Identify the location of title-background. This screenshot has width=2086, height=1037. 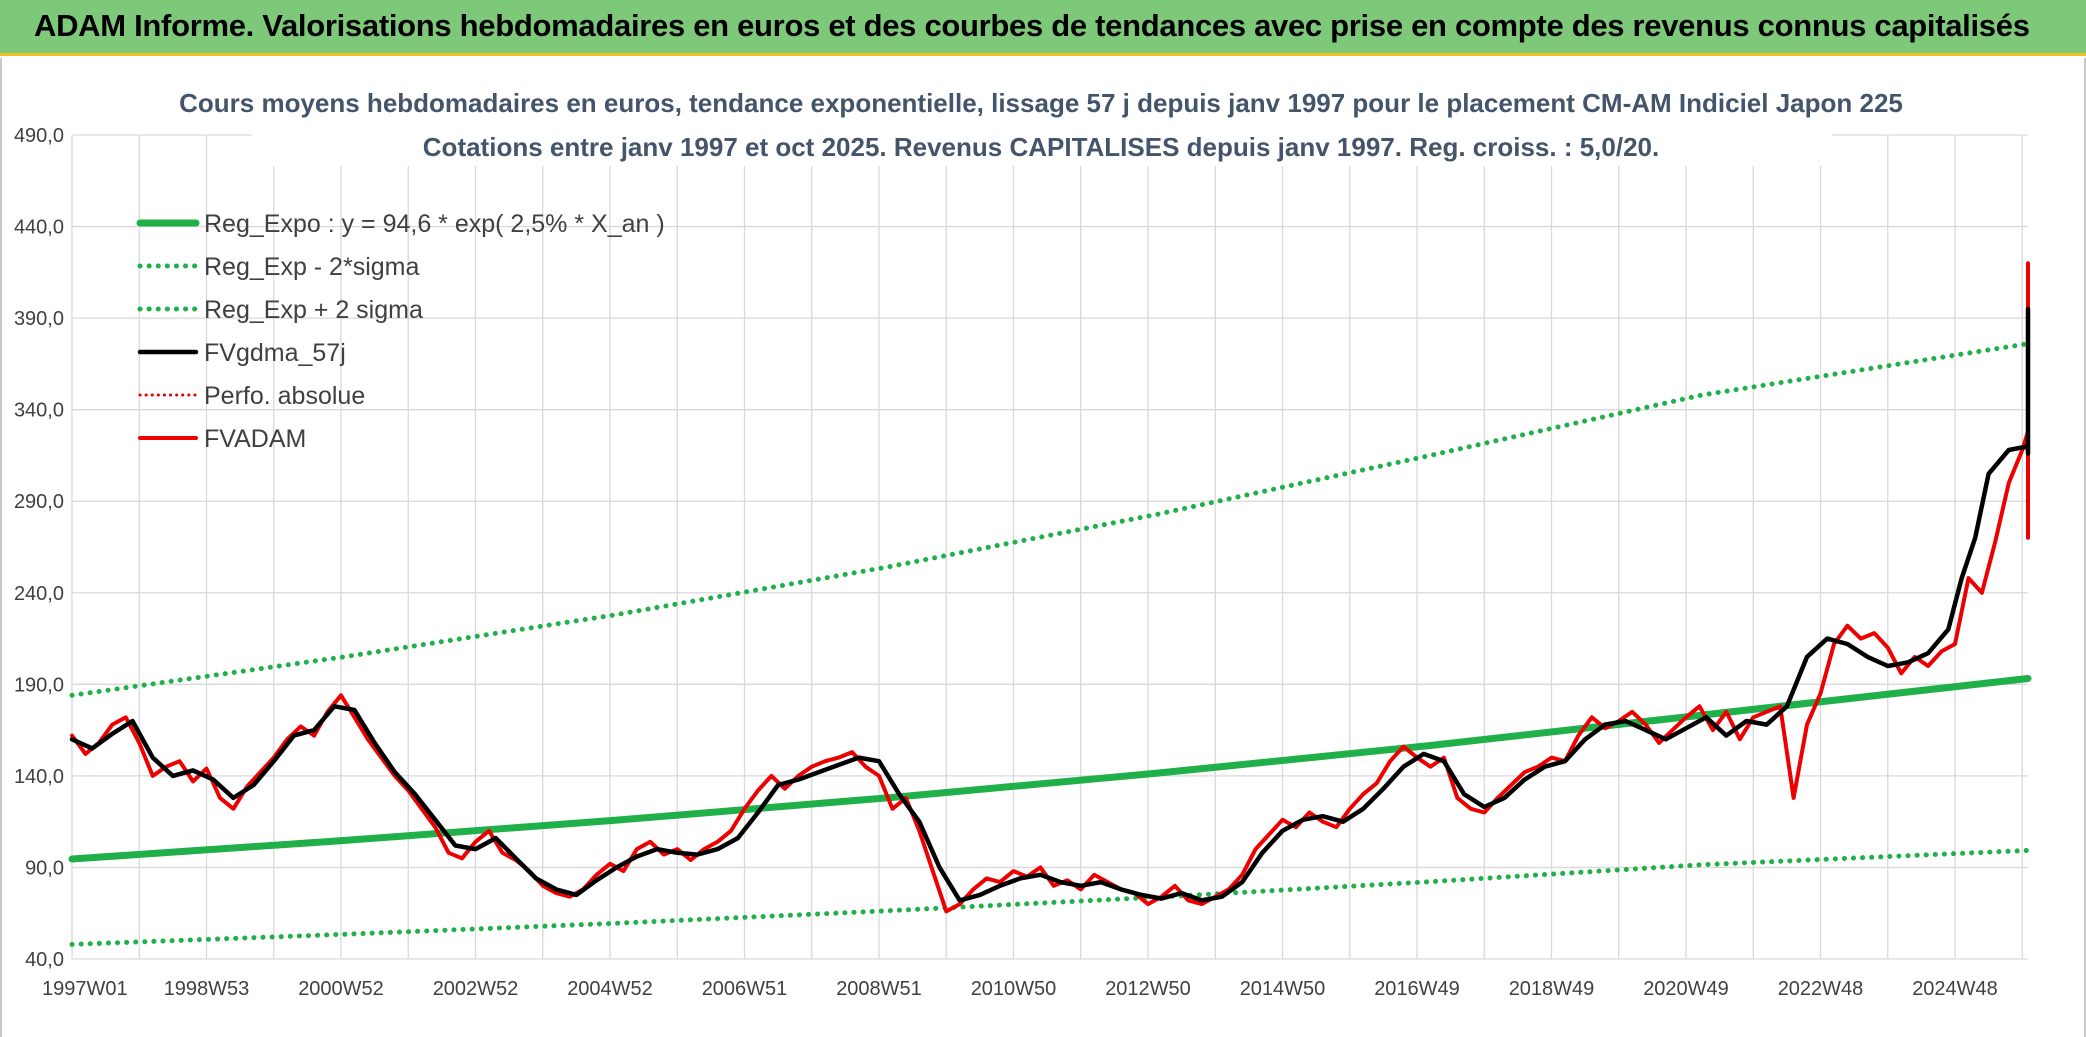
(1042, 123).